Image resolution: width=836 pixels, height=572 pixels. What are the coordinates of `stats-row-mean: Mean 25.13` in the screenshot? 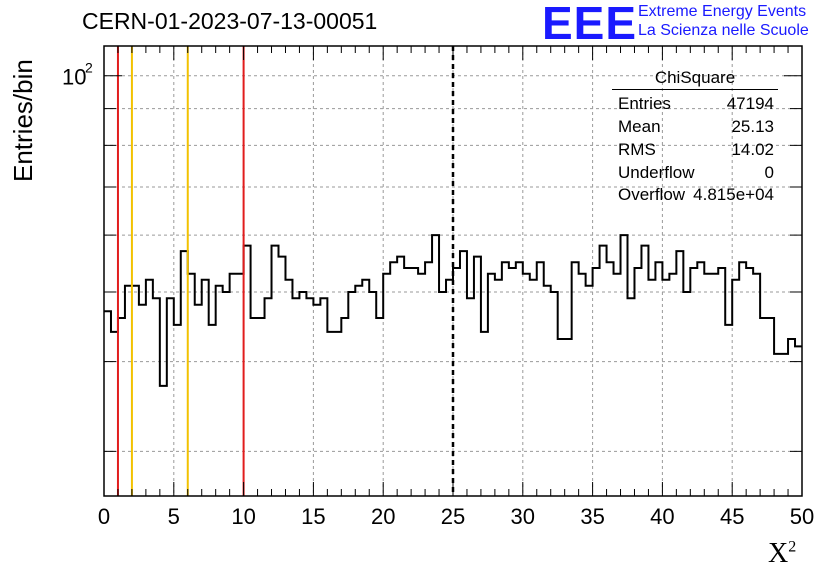 It's located at (696, 128).